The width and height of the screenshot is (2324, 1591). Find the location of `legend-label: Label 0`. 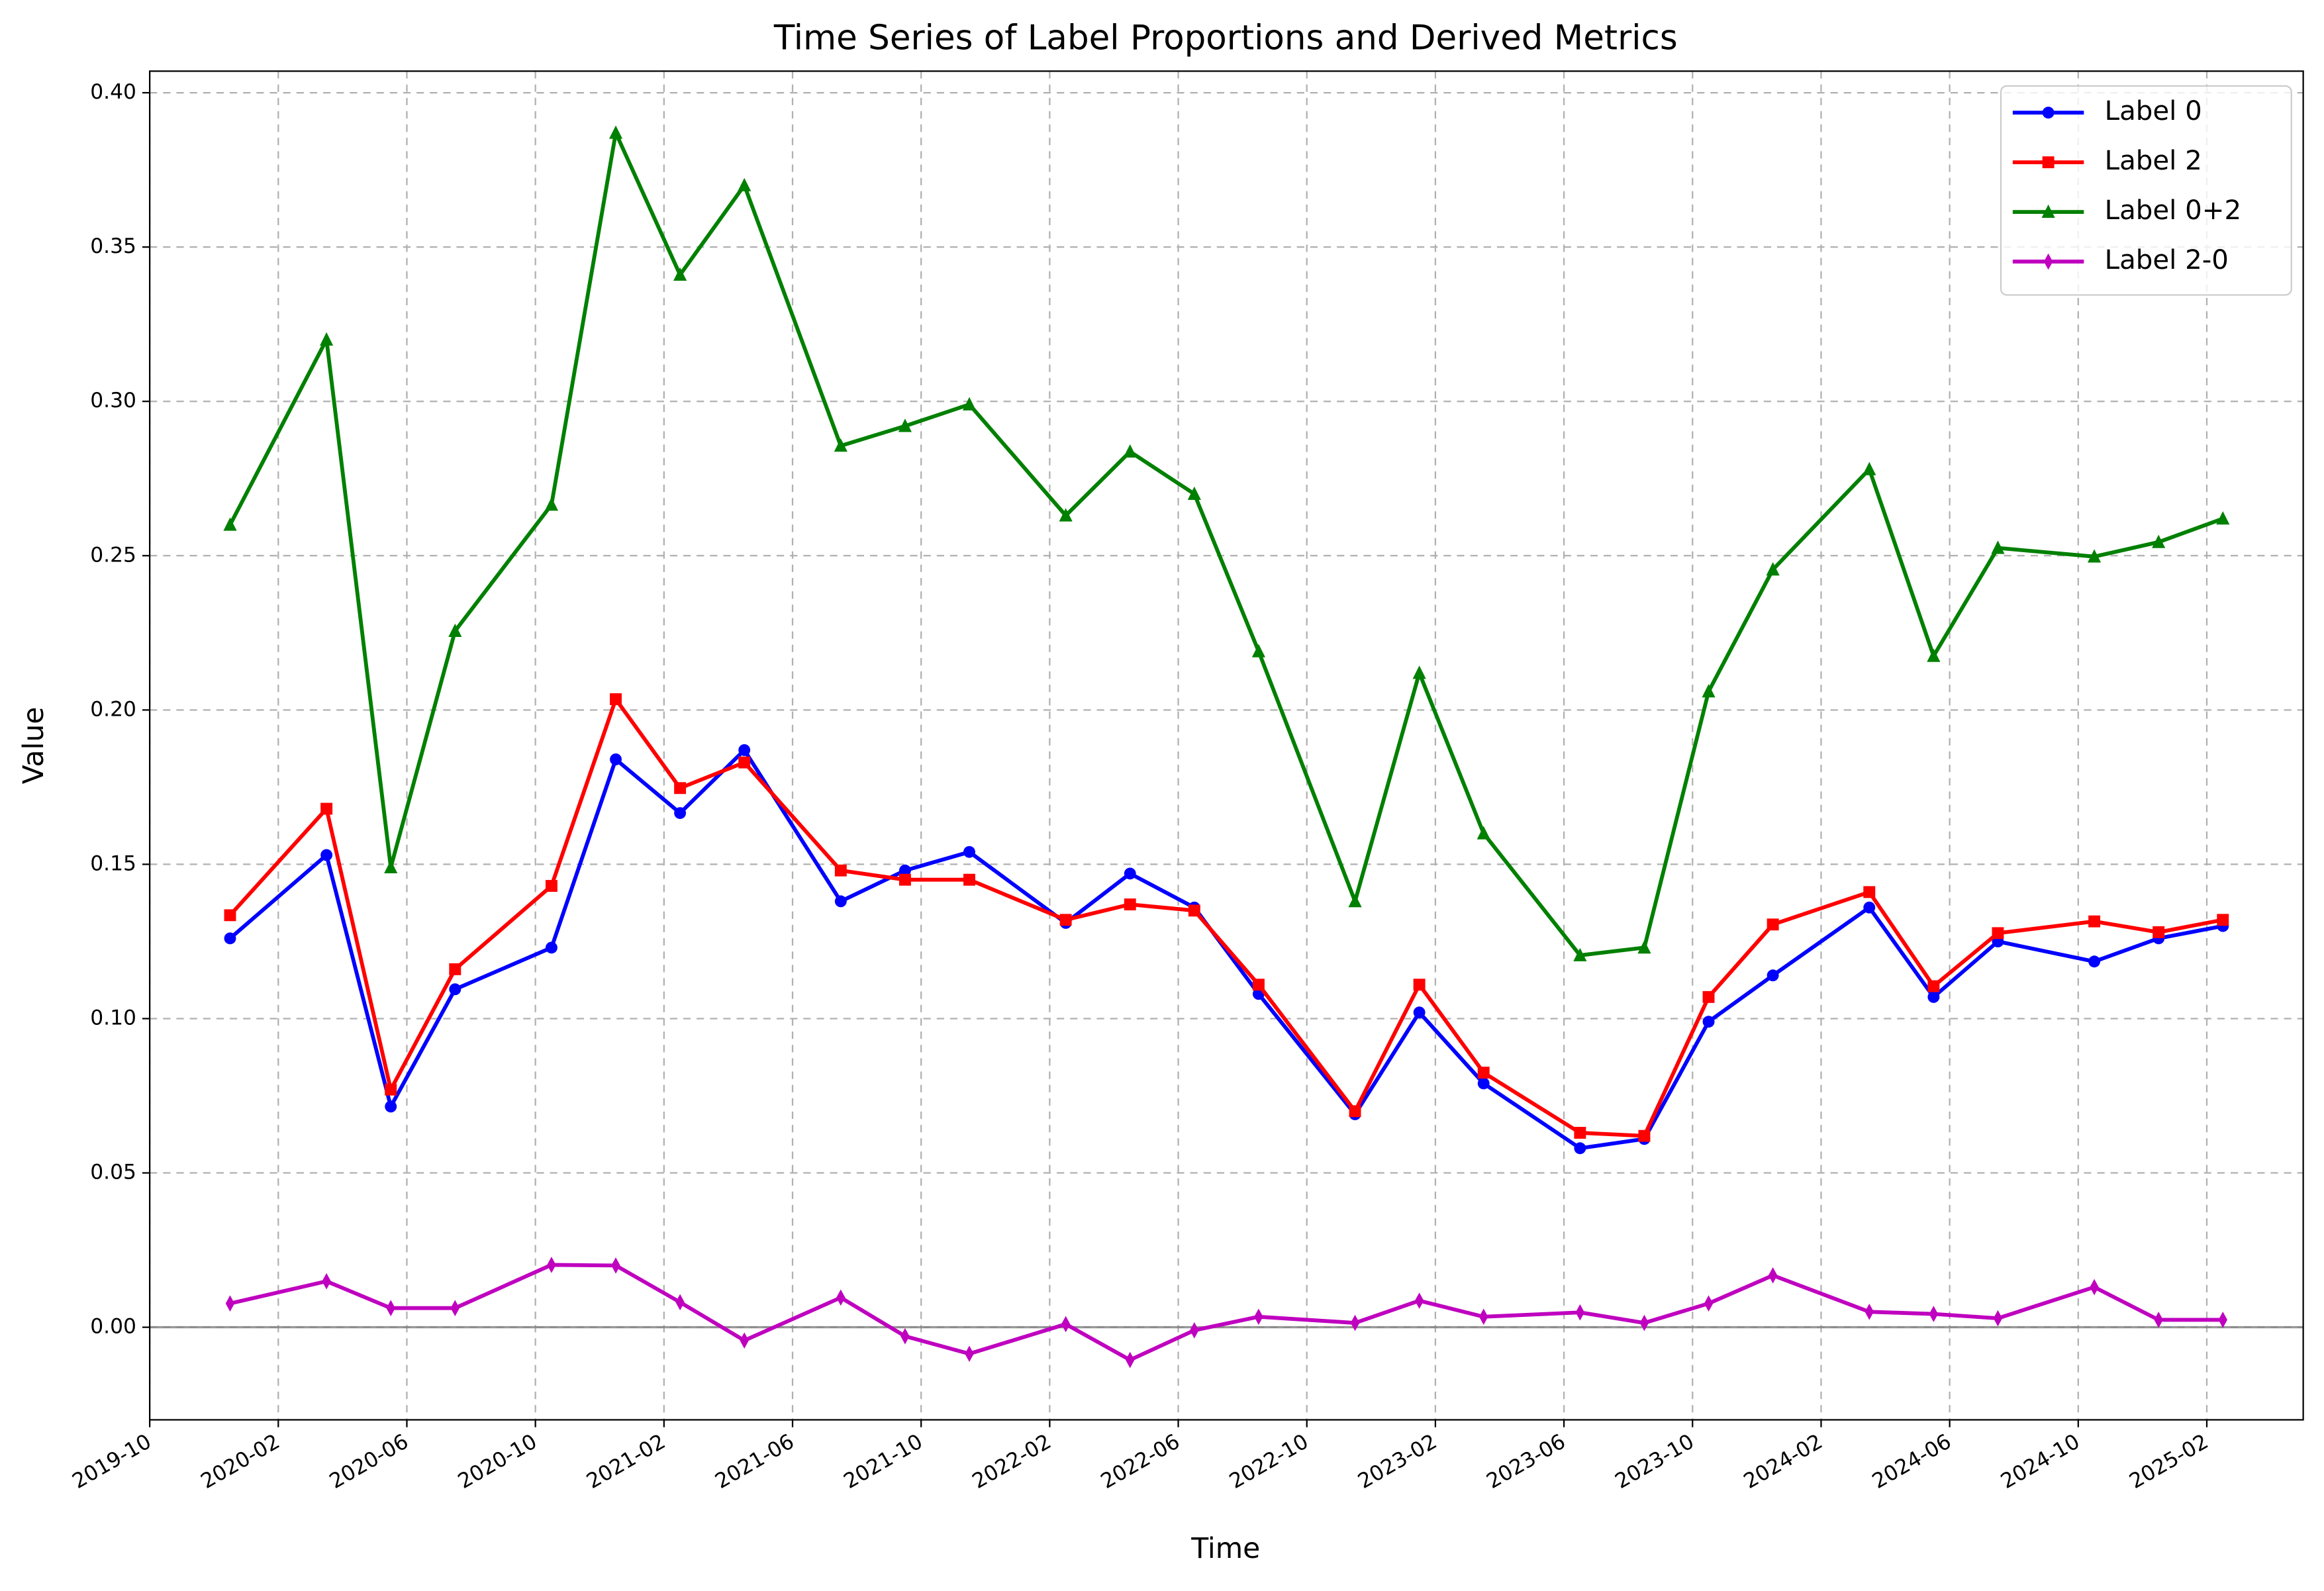

legend-label: Label 0 is located at coordinates (2153, 110).